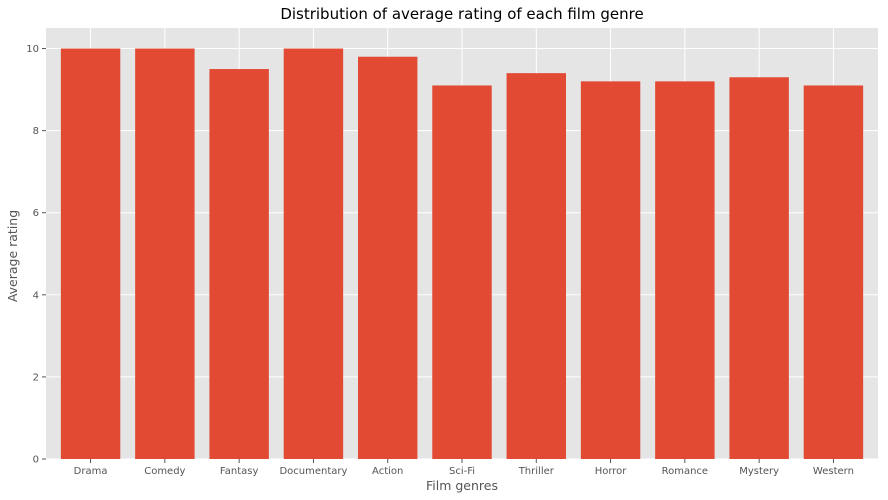 Image resolution: width=888 pixels, height=500 pixels. I want to click on x-tick-label: Sci-Fi, so click(462, 471).